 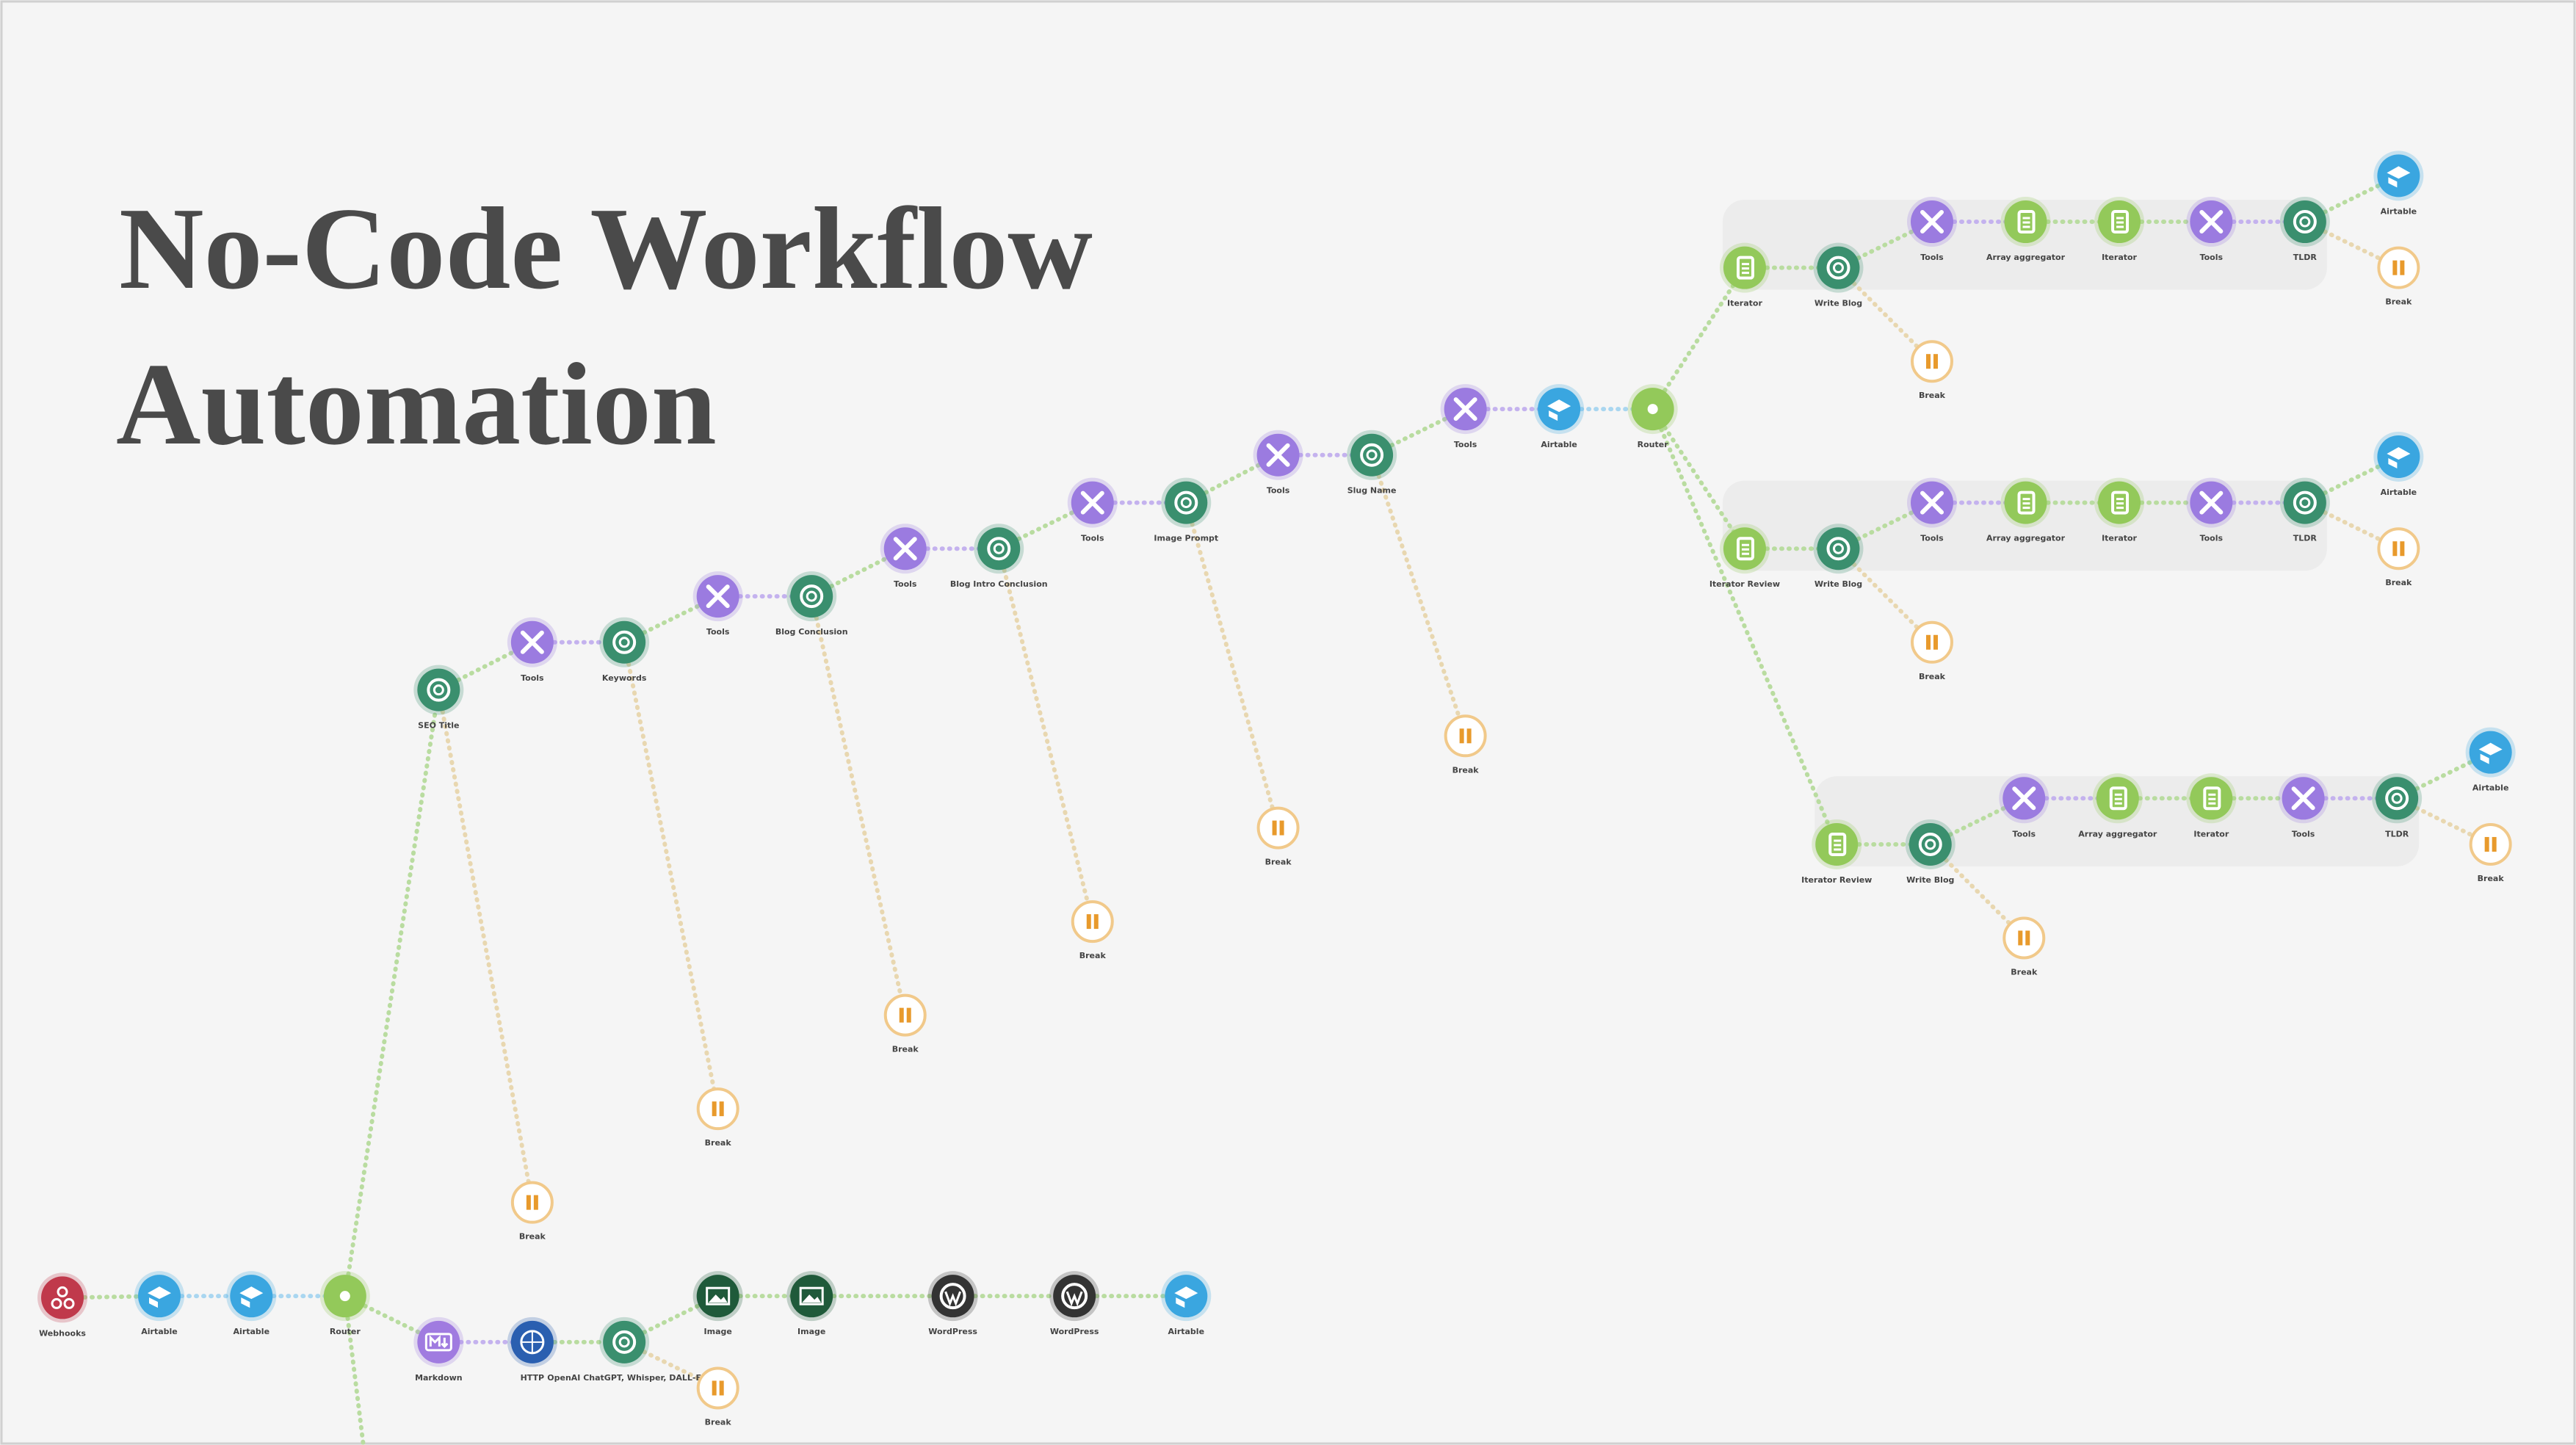 I want to click on module-node: Blog Conclusion, so click(x=811, y=604).